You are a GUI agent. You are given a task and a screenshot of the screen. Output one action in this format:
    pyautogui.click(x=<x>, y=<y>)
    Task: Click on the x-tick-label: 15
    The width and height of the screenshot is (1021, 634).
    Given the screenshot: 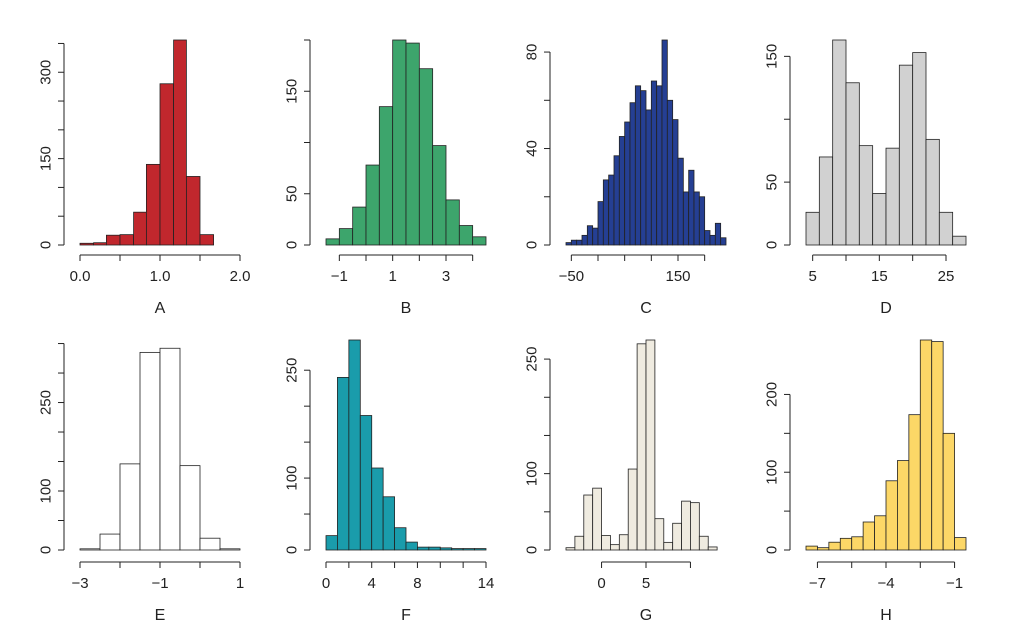 What is the action you would take?
    pyautogui.click(x=879, y=276)
    